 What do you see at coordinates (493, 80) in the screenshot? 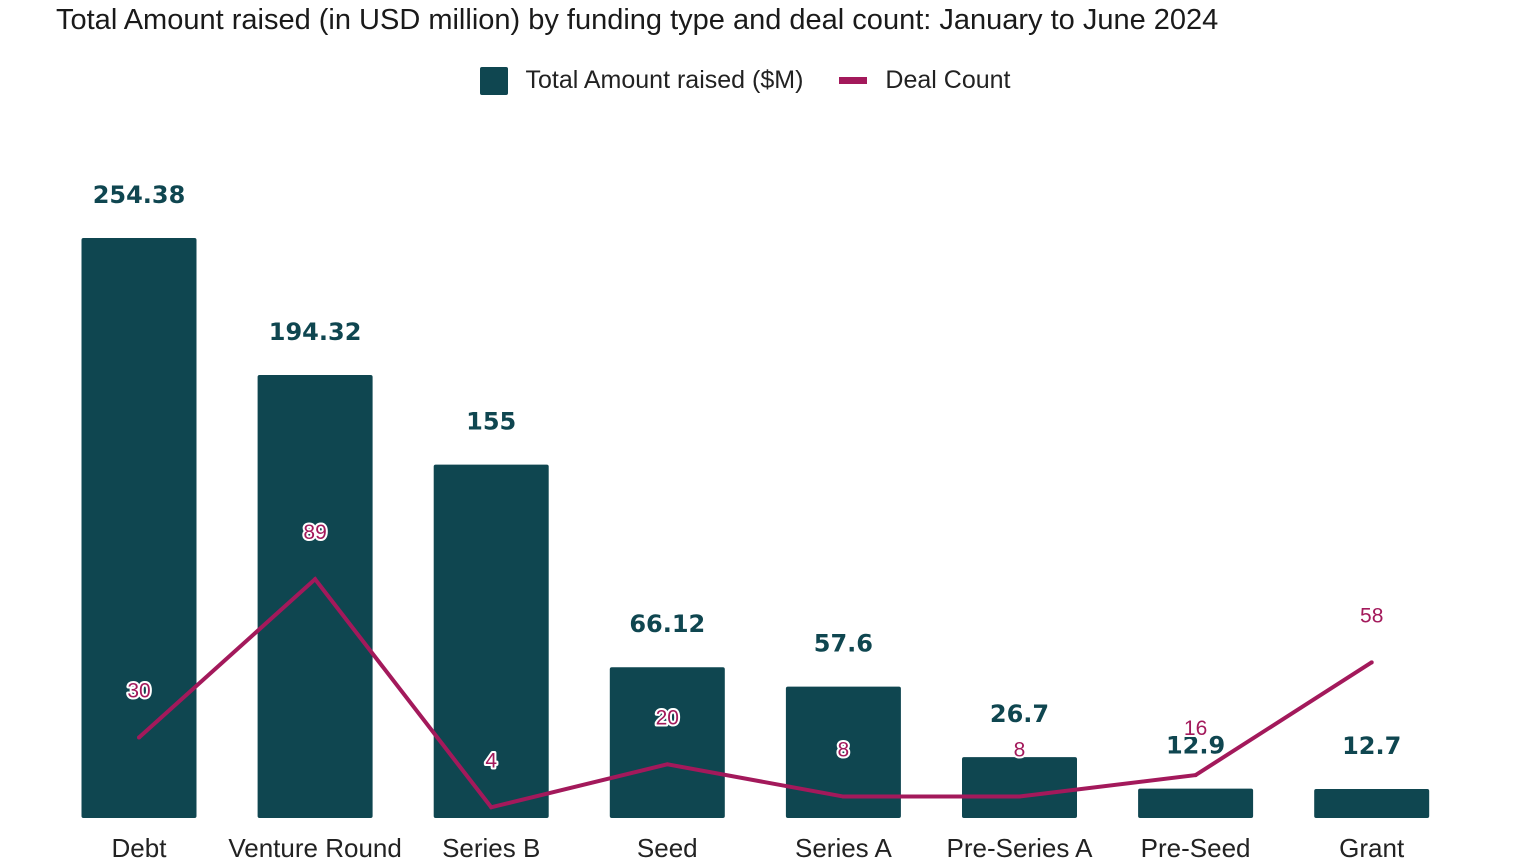
I see `legend-swatch-amount` at bounding box center [493, 80].